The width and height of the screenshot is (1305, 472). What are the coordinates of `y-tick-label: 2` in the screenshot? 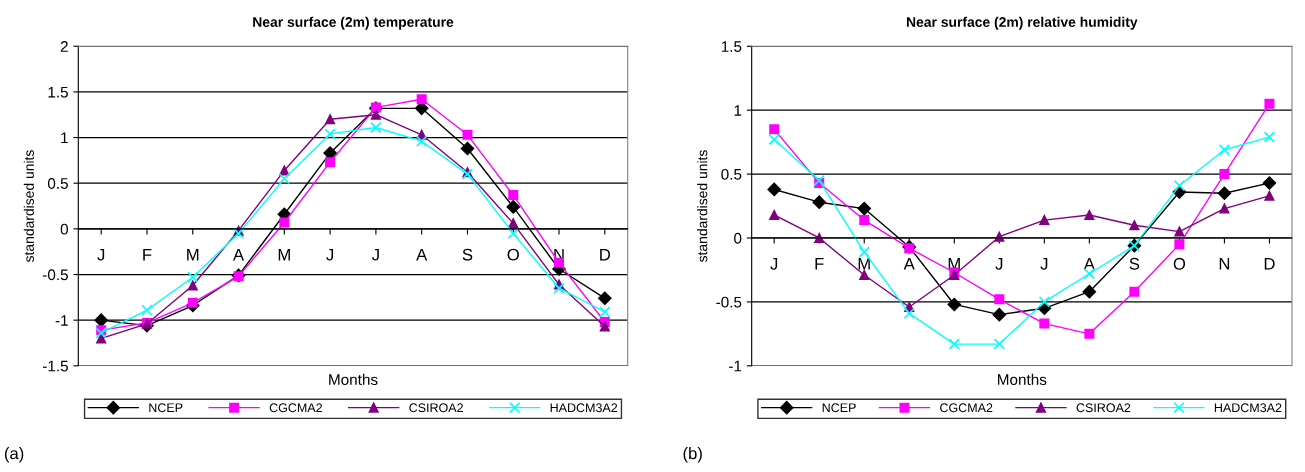 It's located at (64, 46).